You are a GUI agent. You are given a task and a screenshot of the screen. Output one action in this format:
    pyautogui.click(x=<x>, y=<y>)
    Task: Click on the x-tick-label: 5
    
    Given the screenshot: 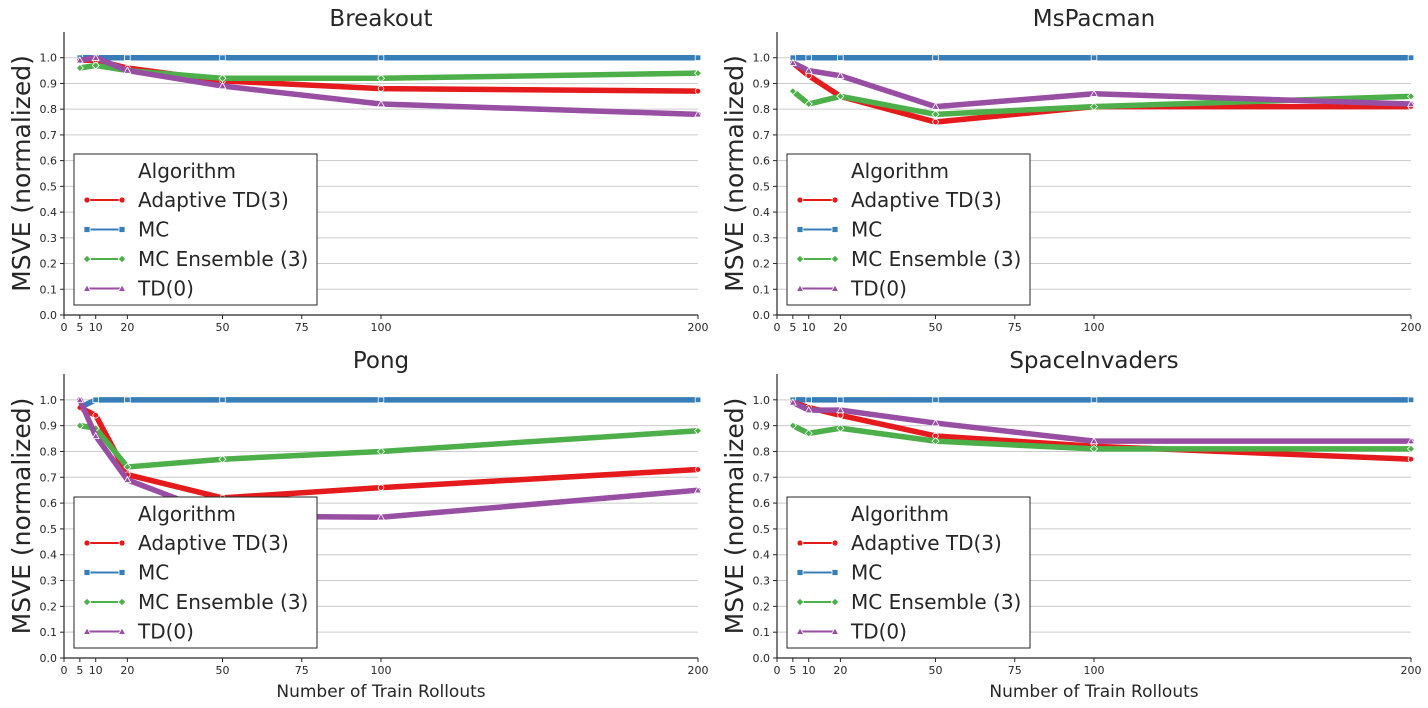 What is the action you would take?
    pyautogui.click(x=792, y=327)
    